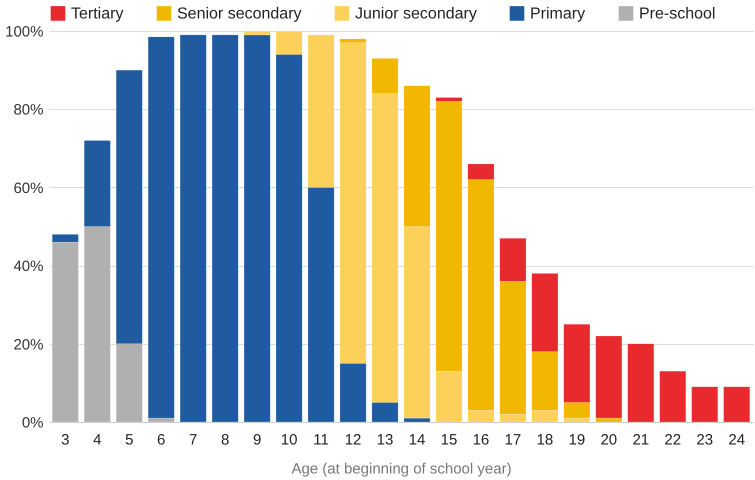 The image size is (755, 480). What do you see at coordinates (545, 440) in the screenshot?
I see `x-tick-label: 18` at bounding box center [545, 440].